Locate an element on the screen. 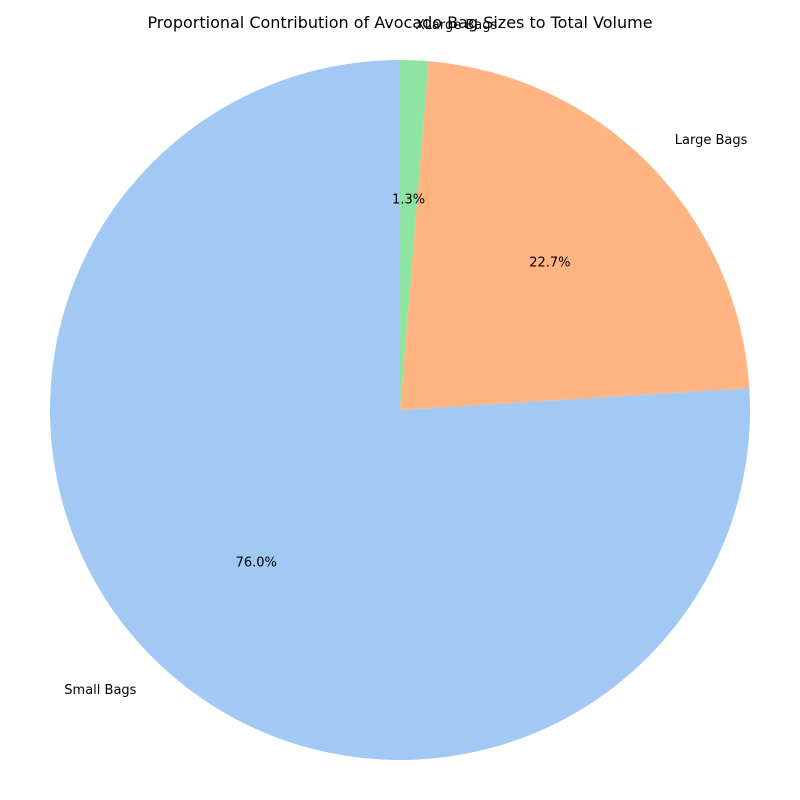  percent-label: 76.0% is located at coordinates (256, 563).